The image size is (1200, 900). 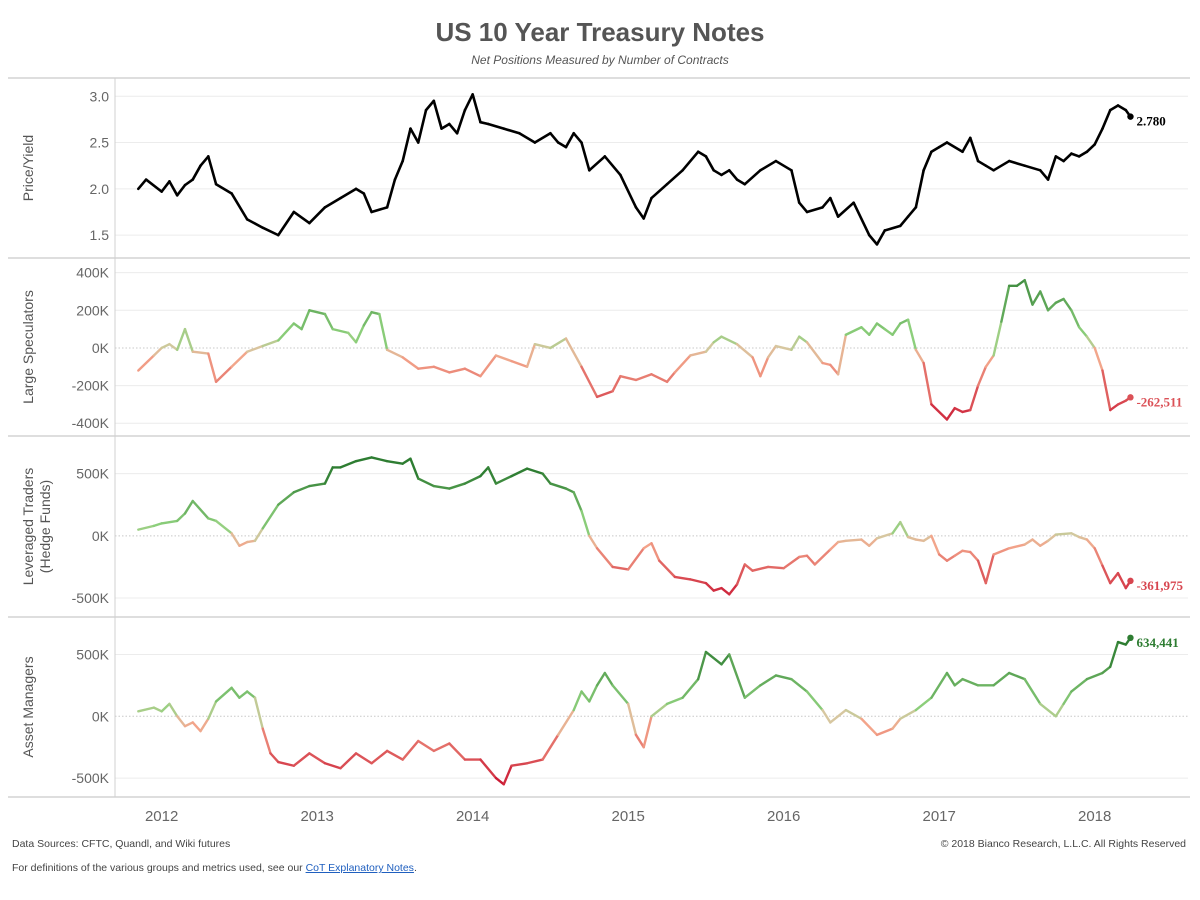 What do you see at coordinates (1159, 401) in the screenshot?
I see `end-value-label: -262,511` at bounding box center [1159, 401].